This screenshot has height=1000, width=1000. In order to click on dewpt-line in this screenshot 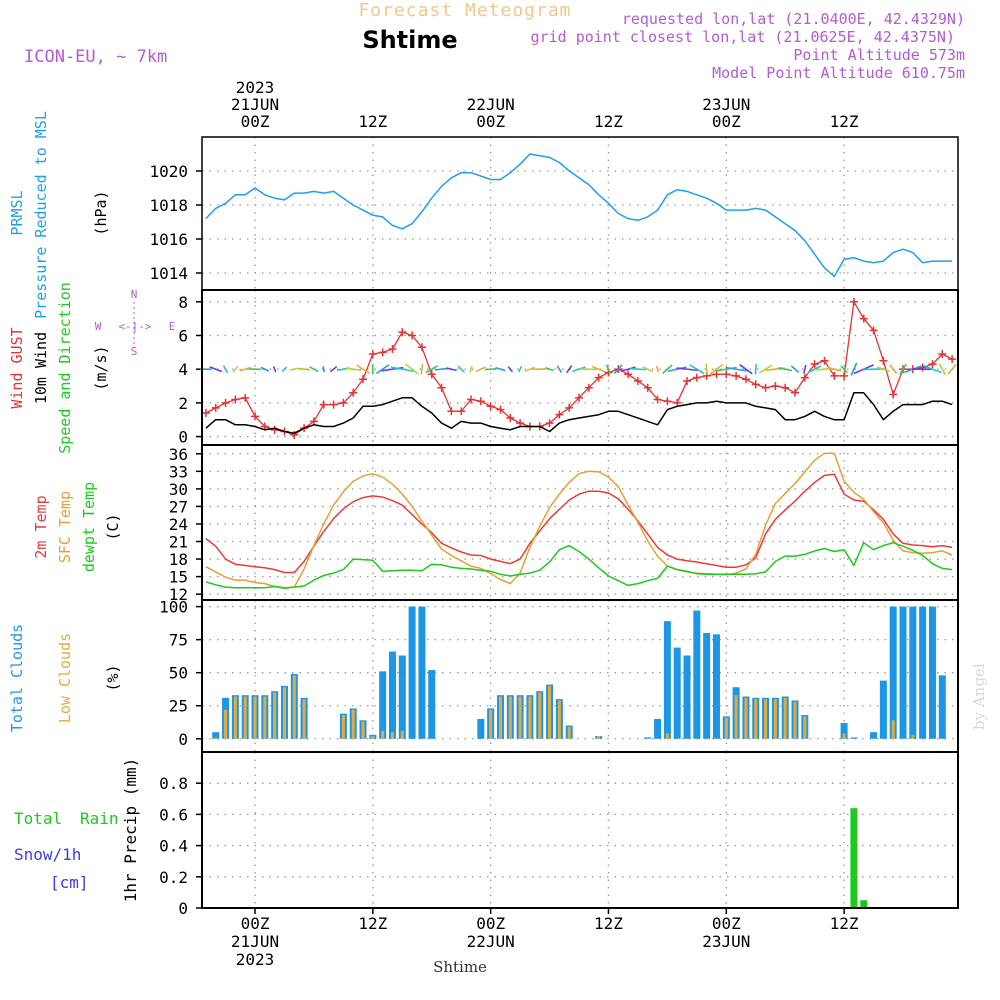, I will do `click(579, 565)`.